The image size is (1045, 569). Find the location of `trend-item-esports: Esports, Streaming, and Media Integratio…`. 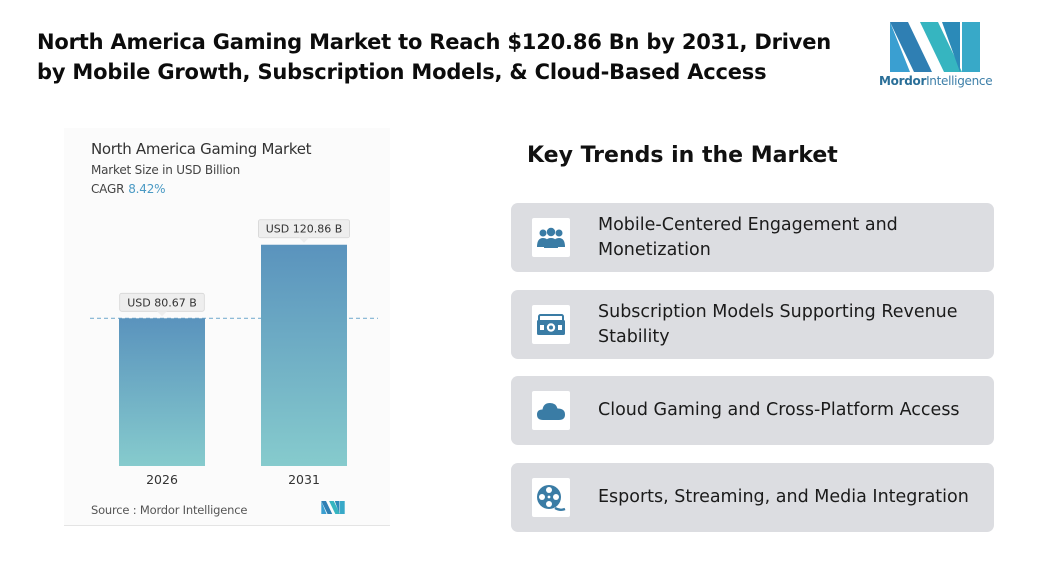

trend-item-esports: Esports, Streaming, and Media Integratio… is located at coordinates (752, 497).